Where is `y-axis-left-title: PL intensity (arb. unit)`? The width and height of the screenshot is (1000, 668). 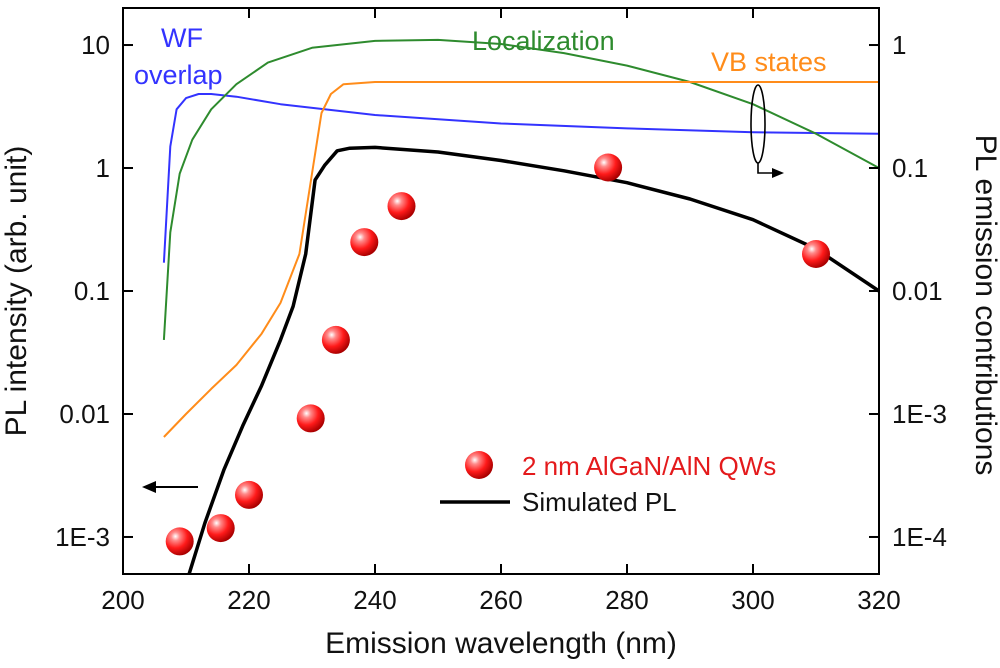
y-axis-left-title: PL intensity (arb. unit) is located at coordinates (16, 291).